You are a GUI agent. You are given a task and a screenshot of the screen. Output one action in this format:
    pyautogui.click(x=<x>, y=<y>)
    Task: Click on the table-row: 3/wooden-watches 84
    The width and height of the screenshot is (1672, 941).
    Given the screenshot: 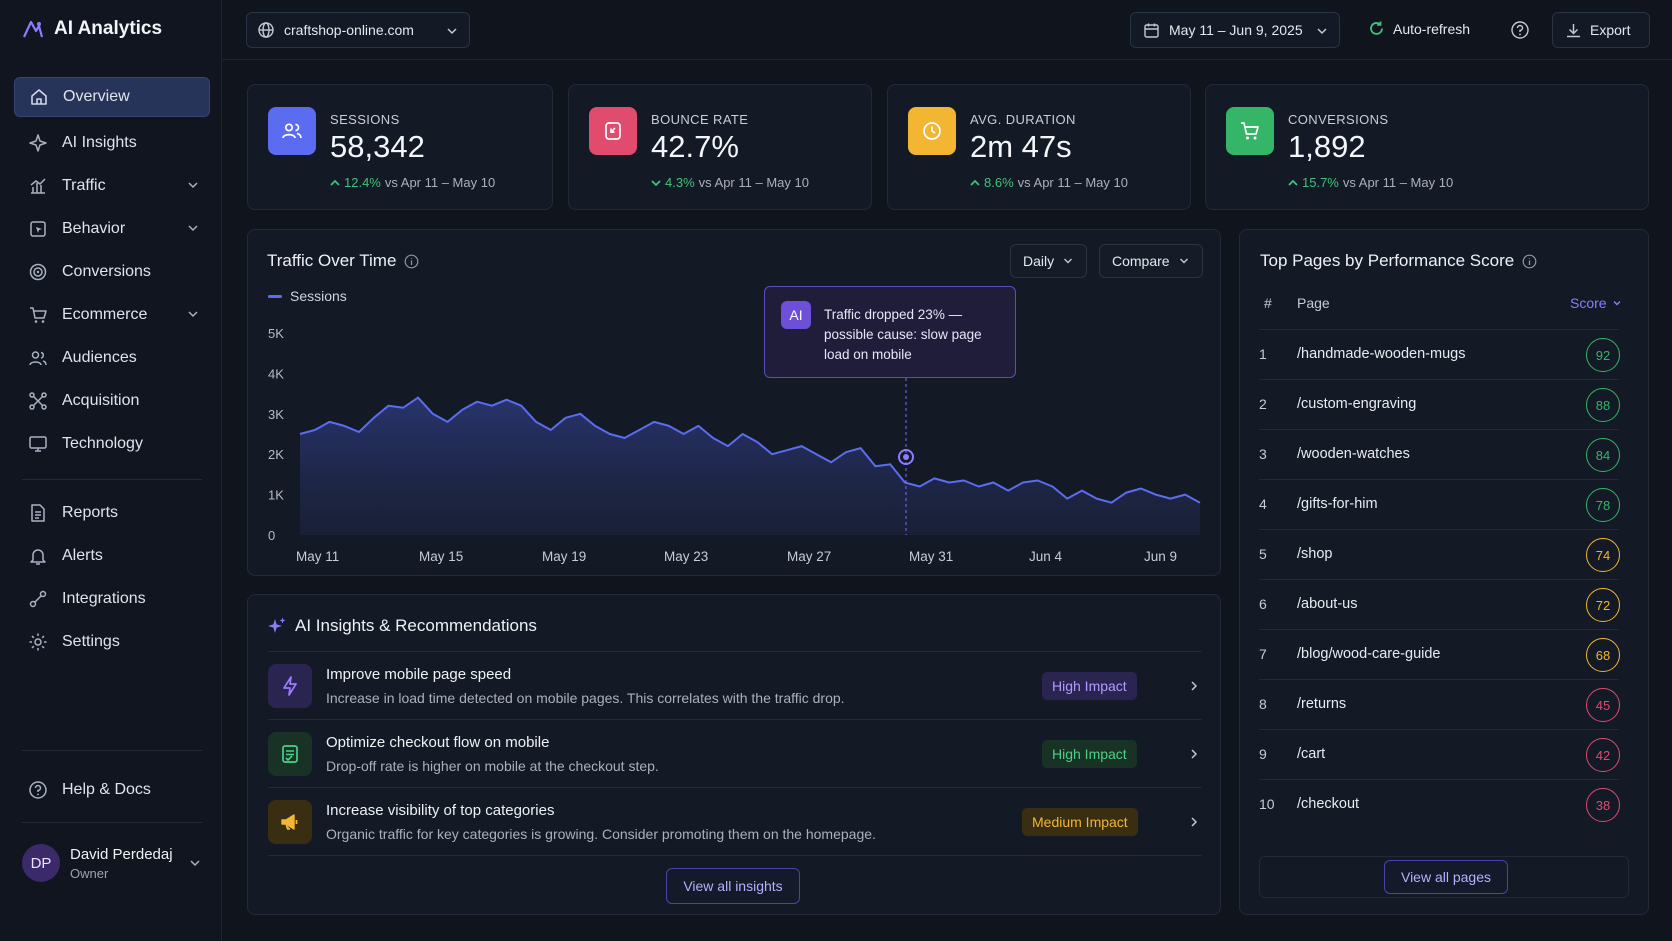 What is the action you would take?
    pyautogui.click(x=1439, y=454)
    